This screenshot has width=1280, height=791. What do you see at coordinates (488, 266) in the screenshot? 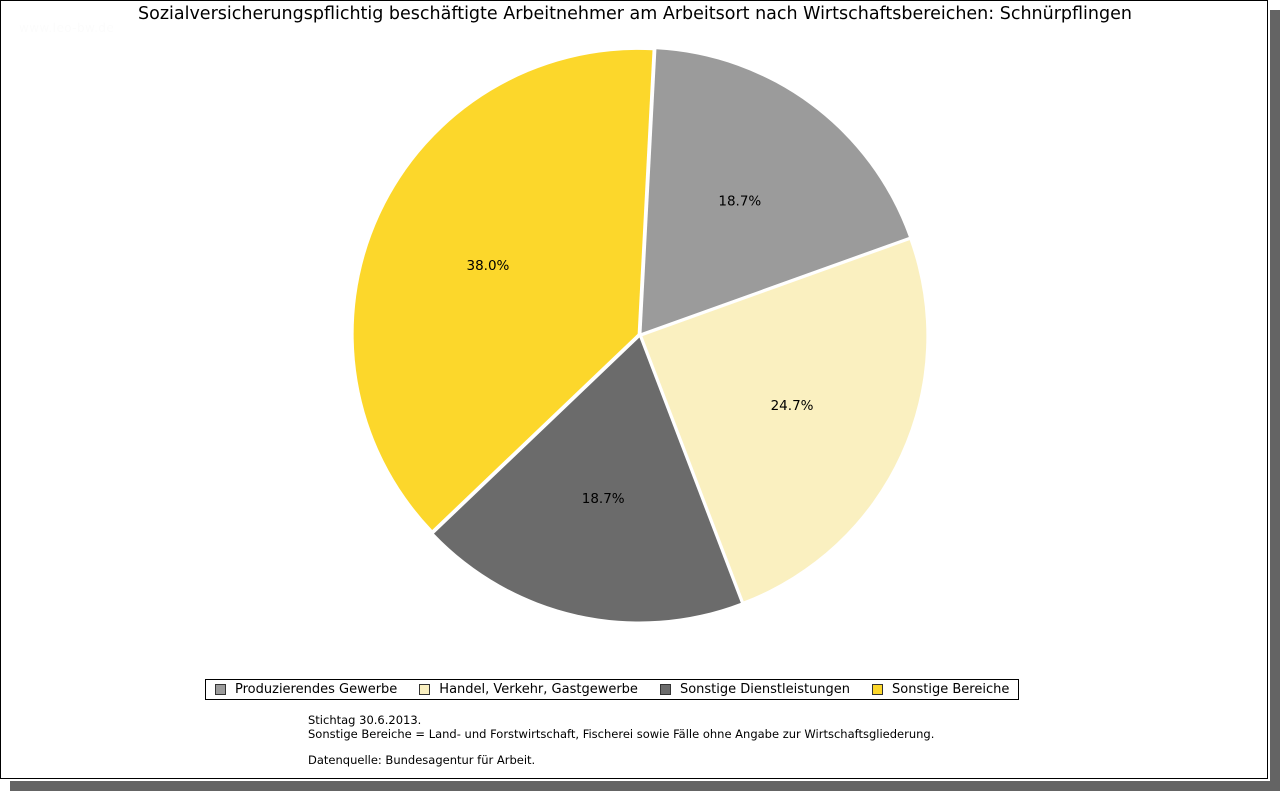
I see `pie-slice-label: 38.0%` at bounding box center [488, 266].